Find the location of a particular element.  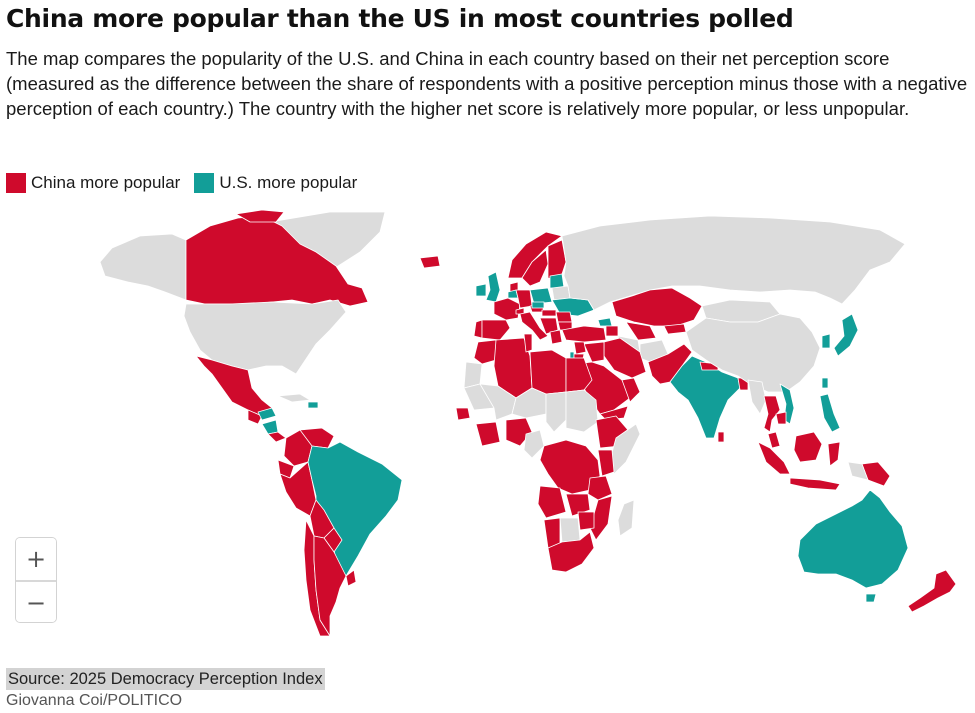

country-angola is located at coordinates (552, 502).